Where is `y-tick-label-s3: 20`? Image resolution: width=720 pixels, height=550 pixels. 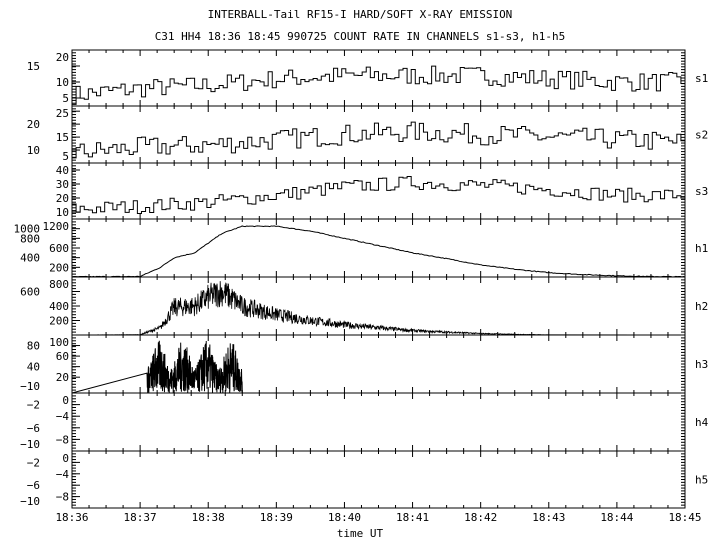 y-tick-label-s3: 20 is located at coordinates (62, 198).